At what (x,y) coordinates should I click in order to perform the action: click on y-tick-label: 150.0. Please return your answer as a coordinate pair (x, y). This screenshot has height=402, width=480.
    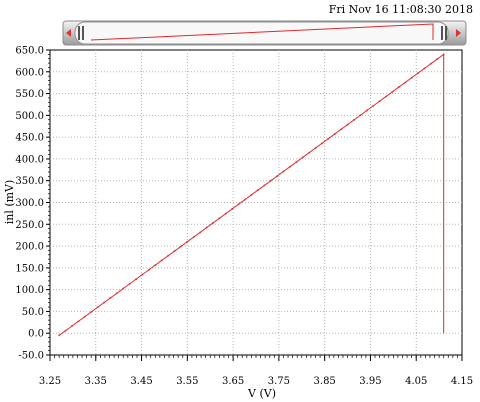
    Looking at the image, I should click on (29, 268).